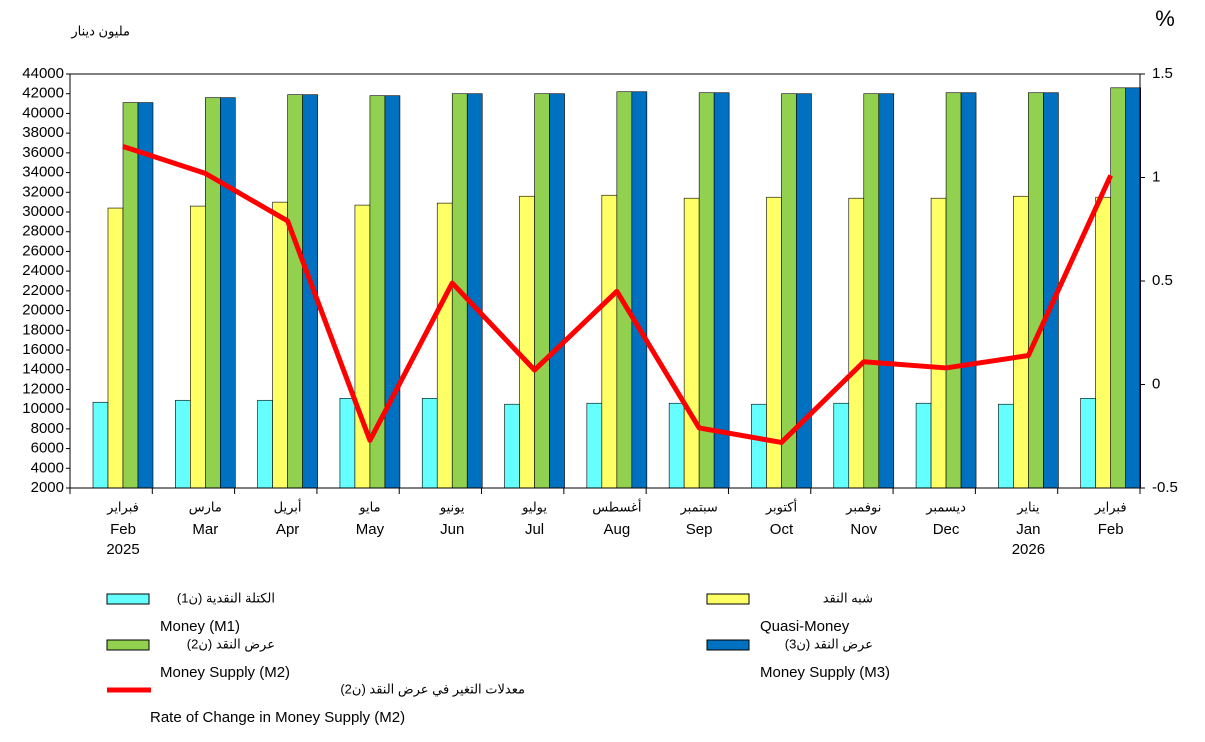 Image resolution: width=1205 pixels, height=742 pixels. I want to click on x-tick-label-ar: أغسطس, so click(616, 506).